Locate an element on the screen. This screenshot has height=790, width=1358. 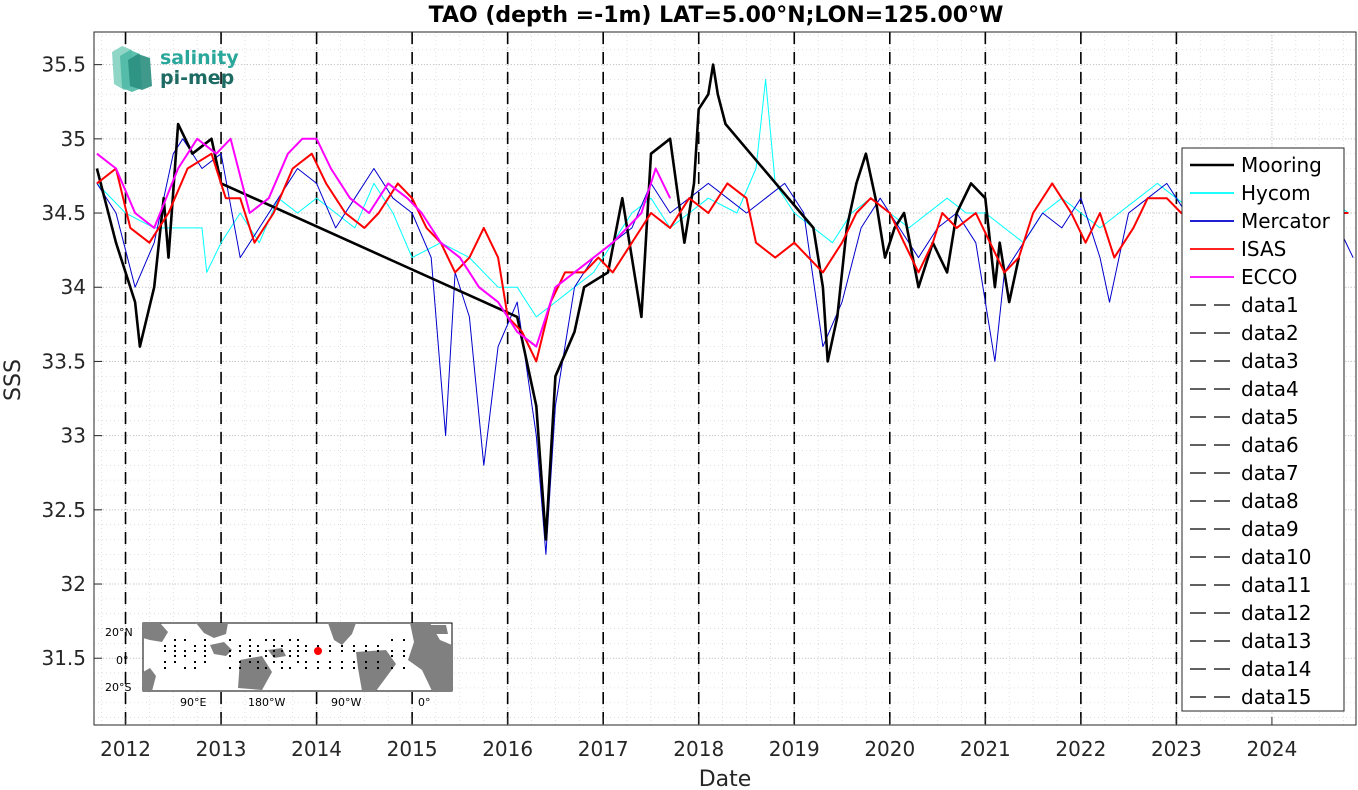
map-lat-tick-20N: 20°N is located at coordinates (119, 632).